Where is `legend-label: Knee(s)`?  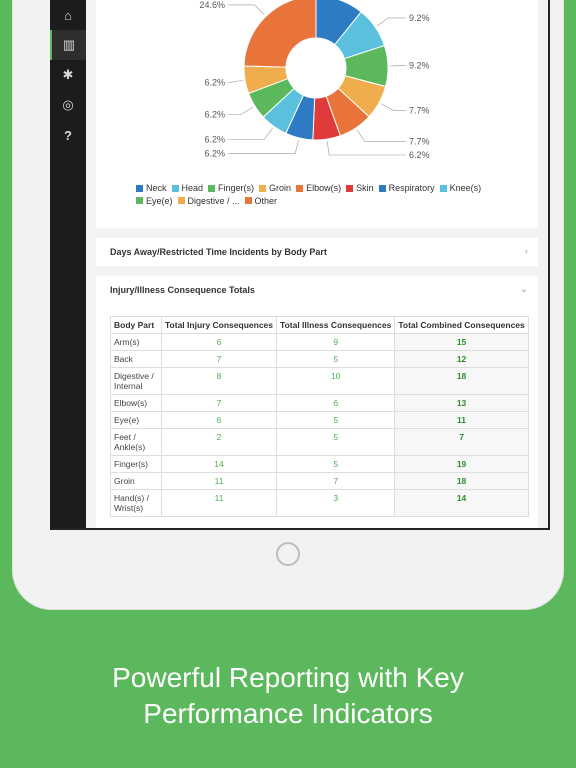 legend-label: Knee(s) is located at coordinates (465, 188).